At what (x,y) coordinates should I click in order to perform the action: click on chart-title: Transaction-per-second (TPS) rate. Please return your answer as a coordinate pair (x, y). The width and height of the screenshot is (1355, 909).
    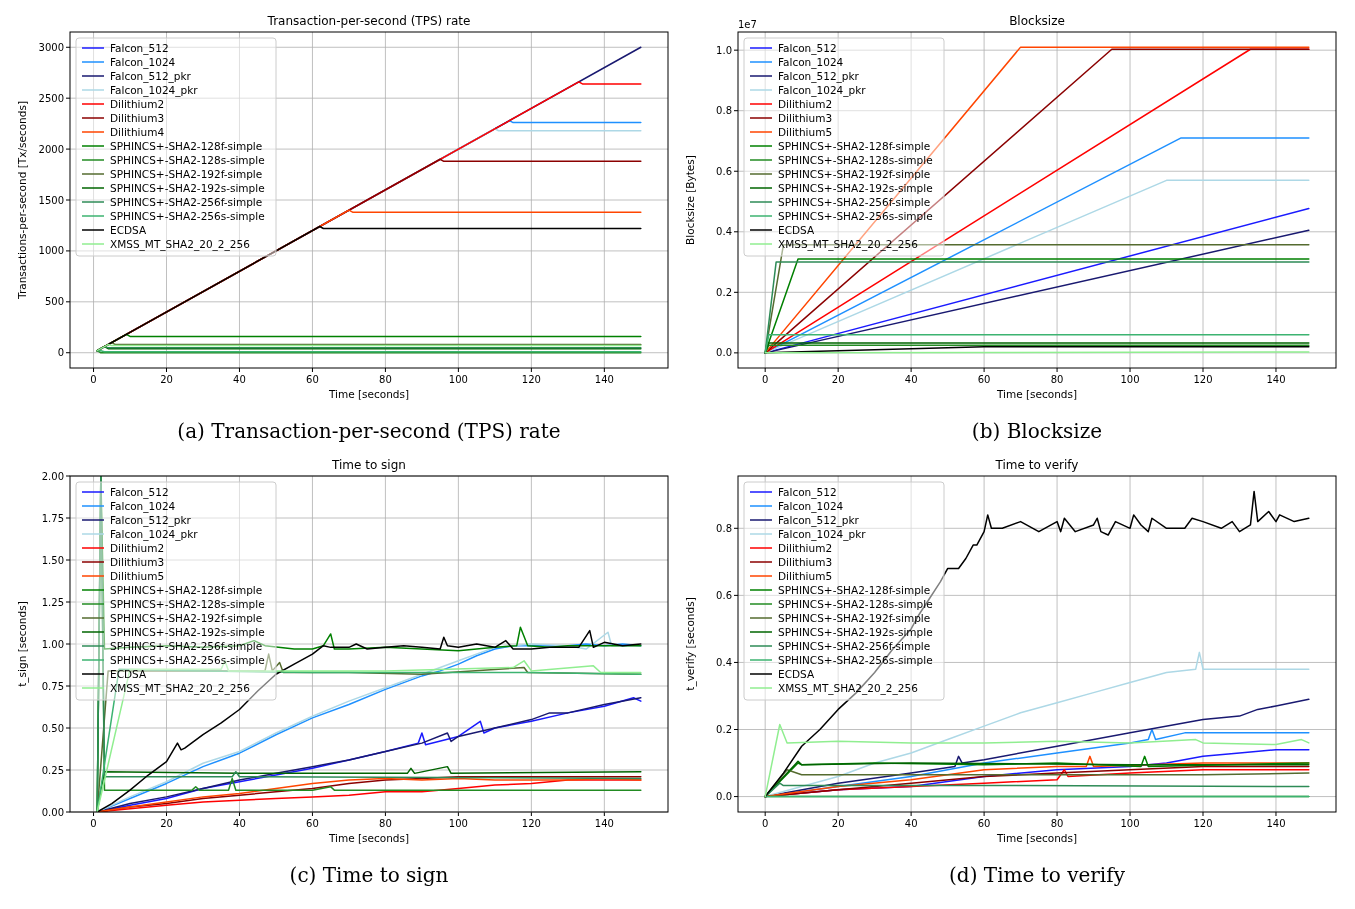
    Looking at the image, I should click on (368, 21).